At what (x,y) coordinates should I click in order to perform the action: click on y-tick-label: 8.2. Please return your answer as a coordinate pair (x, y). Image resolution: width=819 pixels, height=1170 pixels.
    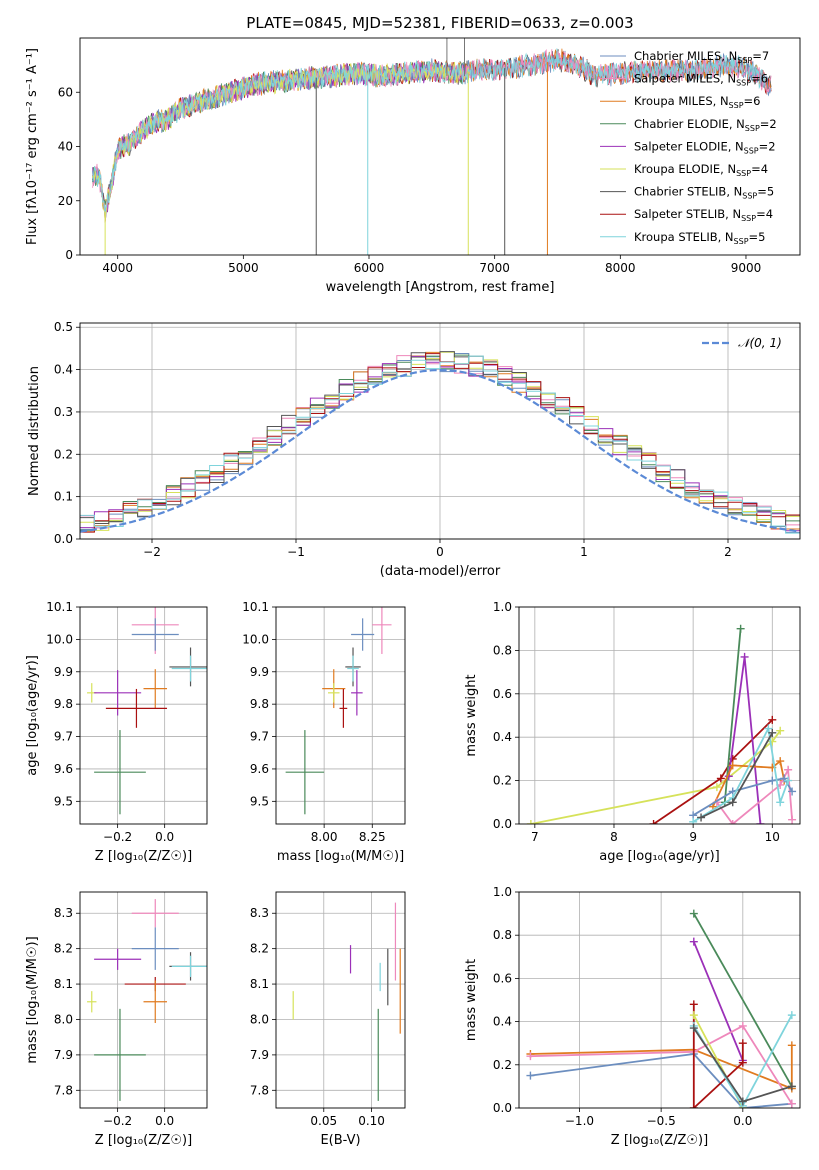
    Looking at the image, I should click on (259, 949).